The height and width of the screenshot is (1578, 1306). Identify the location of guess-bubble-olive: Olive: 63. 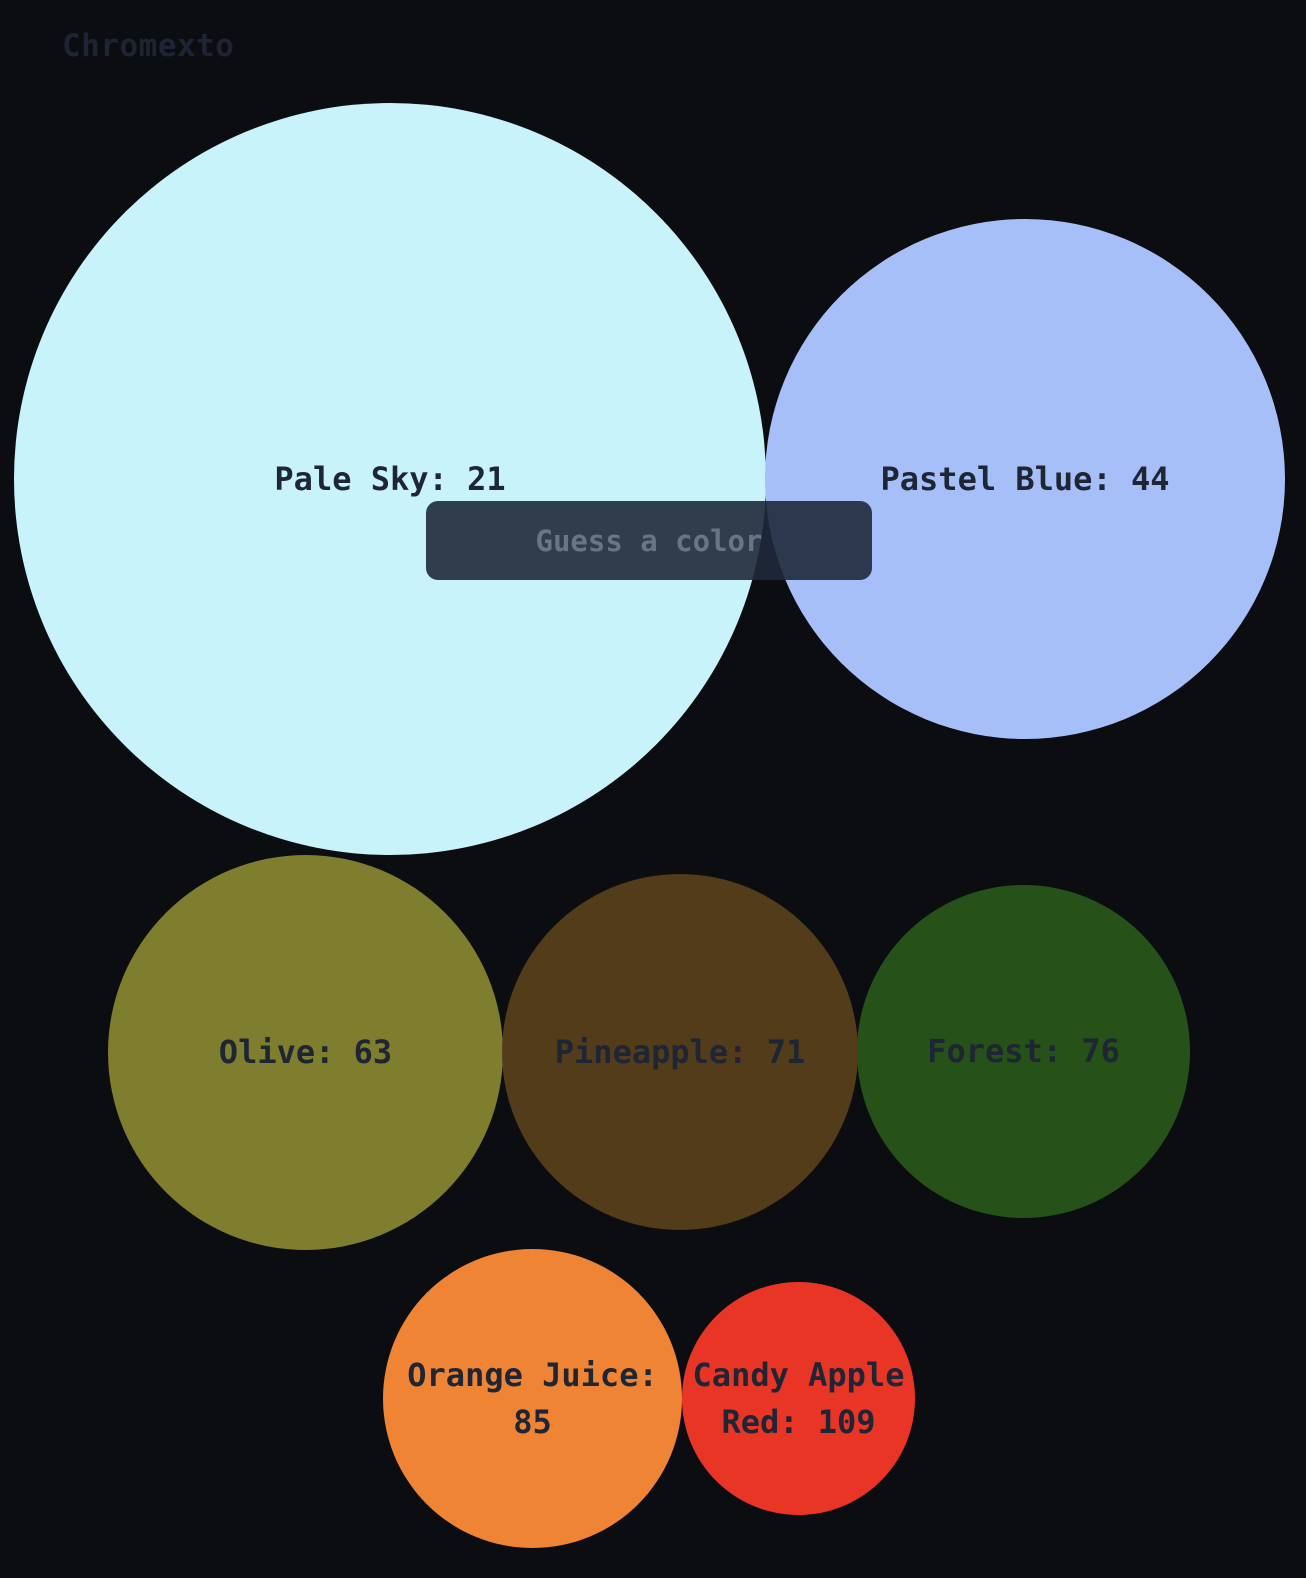
(305, 1052).